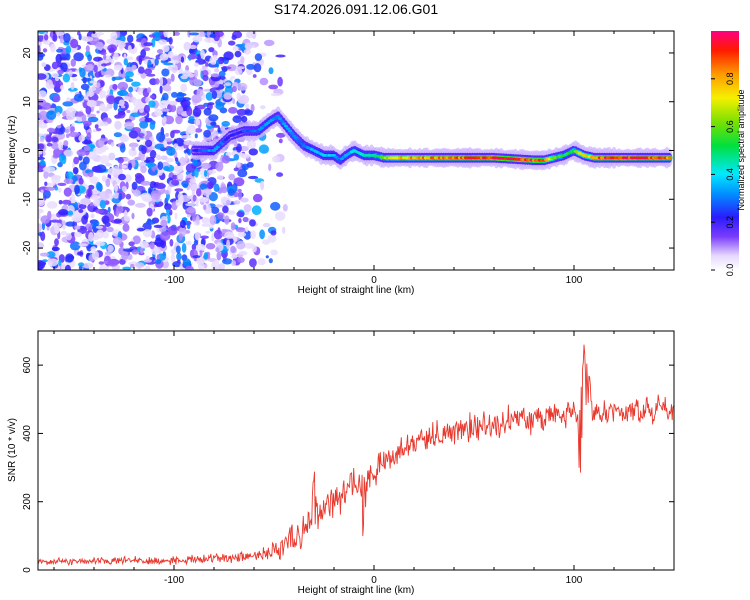  I want to click on snr-xlabel: Height of straight line (km), so click(356, 590).